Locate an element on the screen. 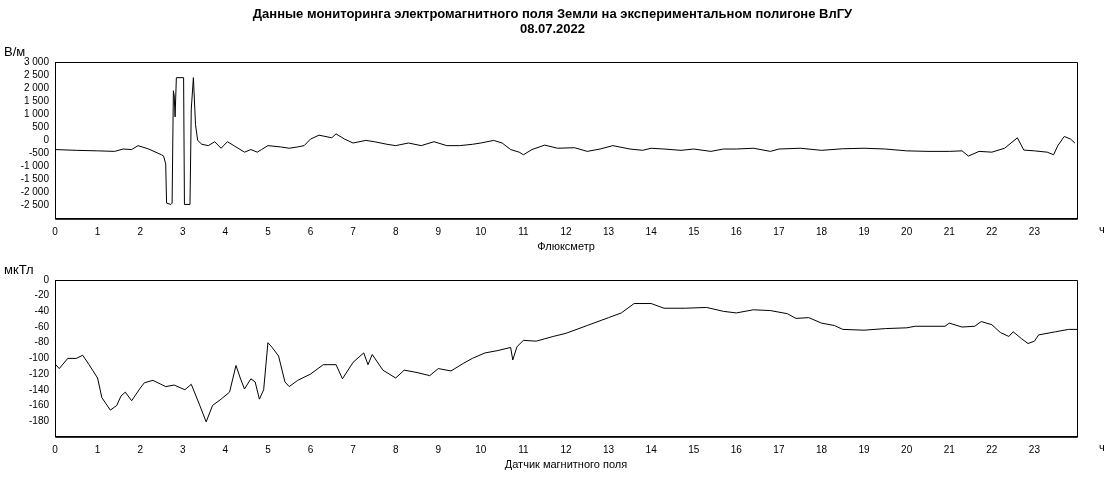  y-tick-label: -180 is located at coordinates (39, 420).